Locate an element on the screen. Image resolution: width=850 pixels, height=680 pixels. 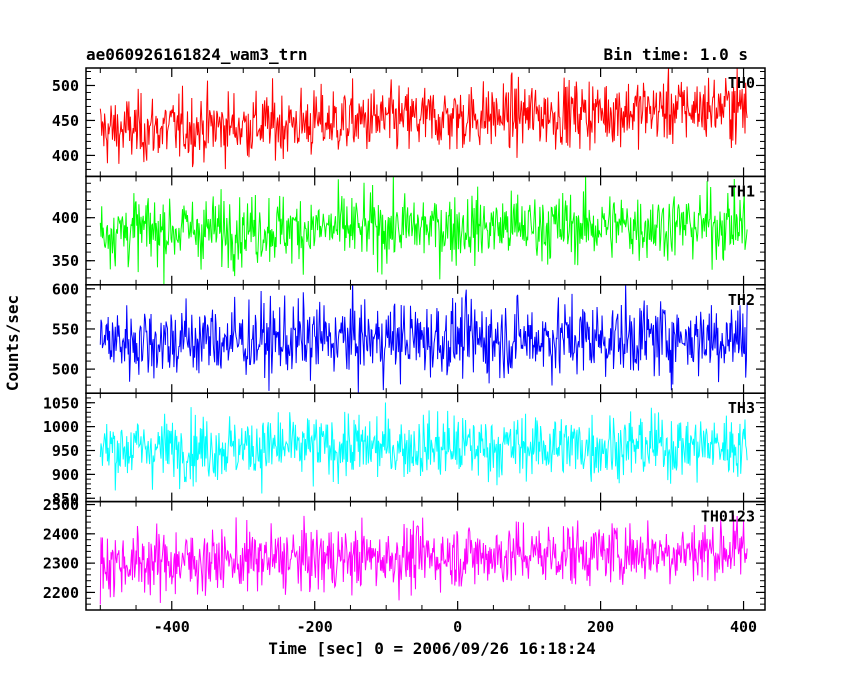
y-tick-label: 900 is located at coordinates (65, 475).